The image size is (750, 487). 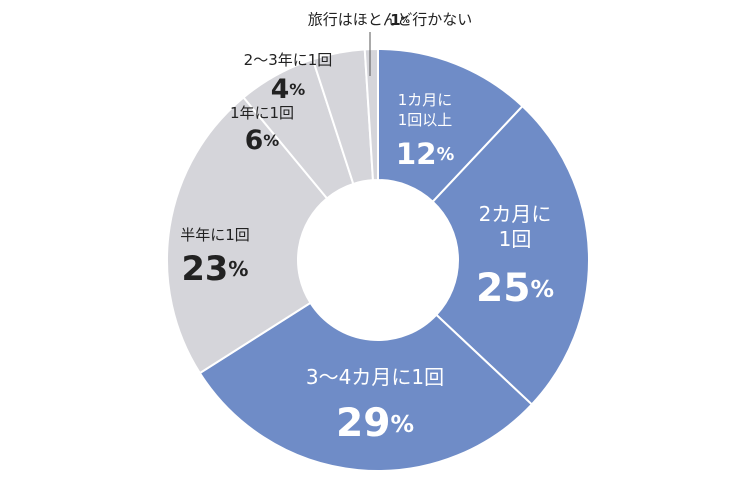 What do you see at coordinates (425, 110) in the screenshot?
I see `category-label: 1カ月に 1回以上` at bounding box center [425, 110].